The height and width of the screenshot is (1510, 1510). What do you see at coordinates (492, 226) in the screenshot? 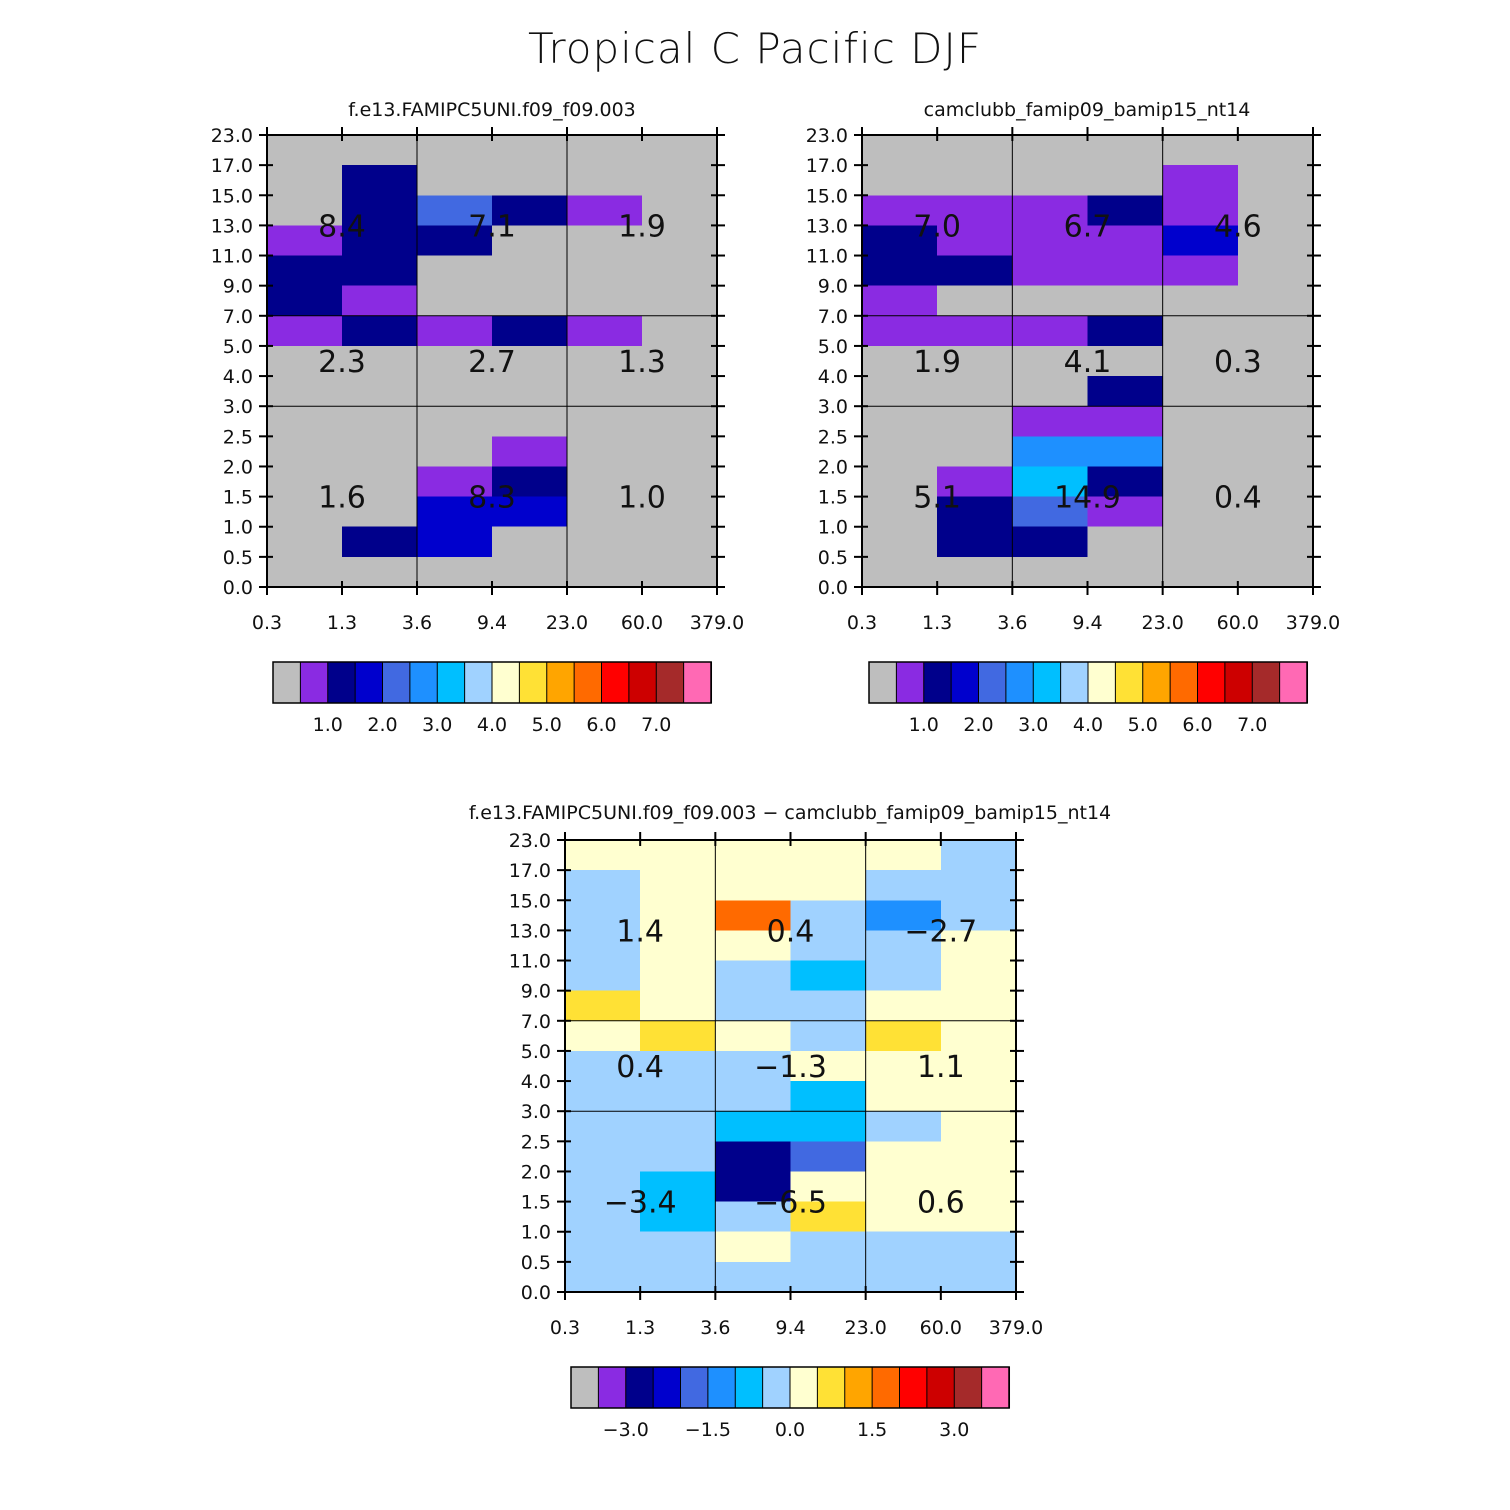
I see `box-value-label: 7.1` at bounding box center [492, 226].